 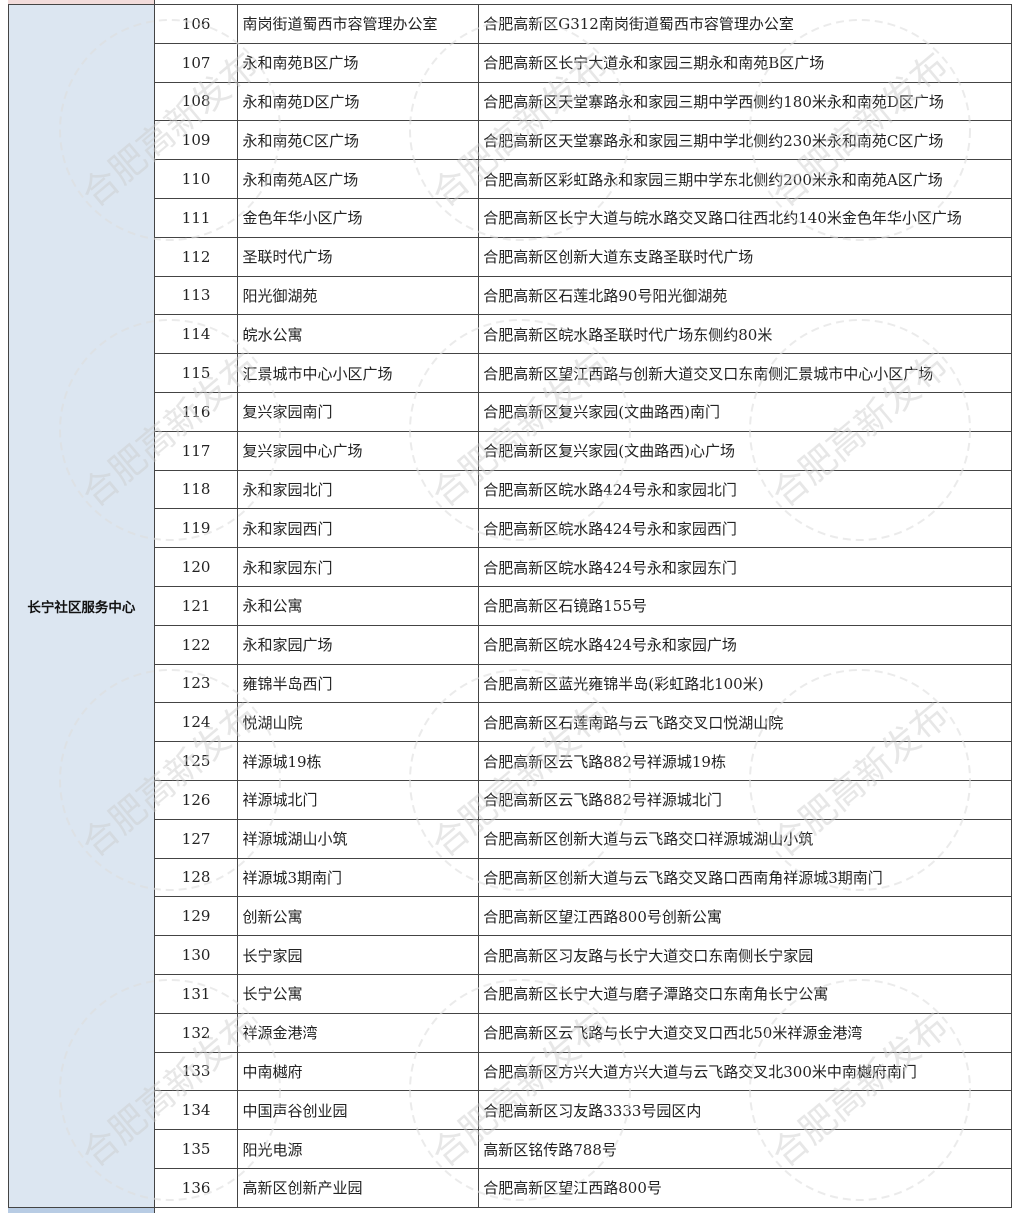 What do you see at coordinates (196, 722) in the screenshot?
I see `row-number: 124` at bounding box center [196, 722].